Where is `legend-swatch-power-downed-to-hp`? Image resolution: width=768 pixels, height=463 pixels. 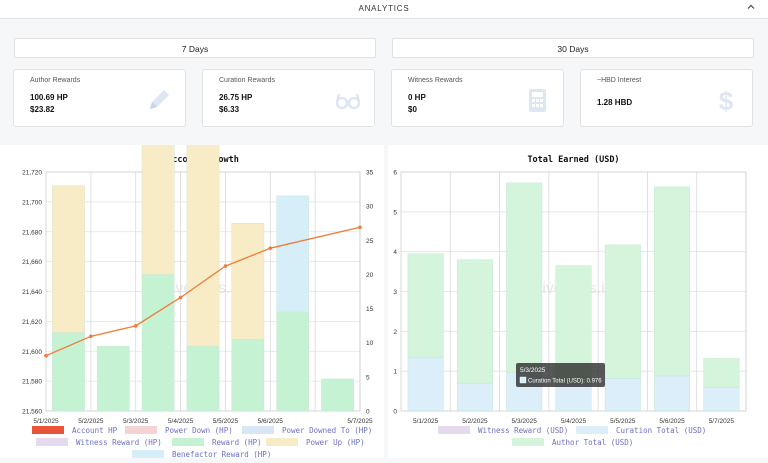
legend-swatch-power-downed-to-hp is located at coordinates (258, 430).